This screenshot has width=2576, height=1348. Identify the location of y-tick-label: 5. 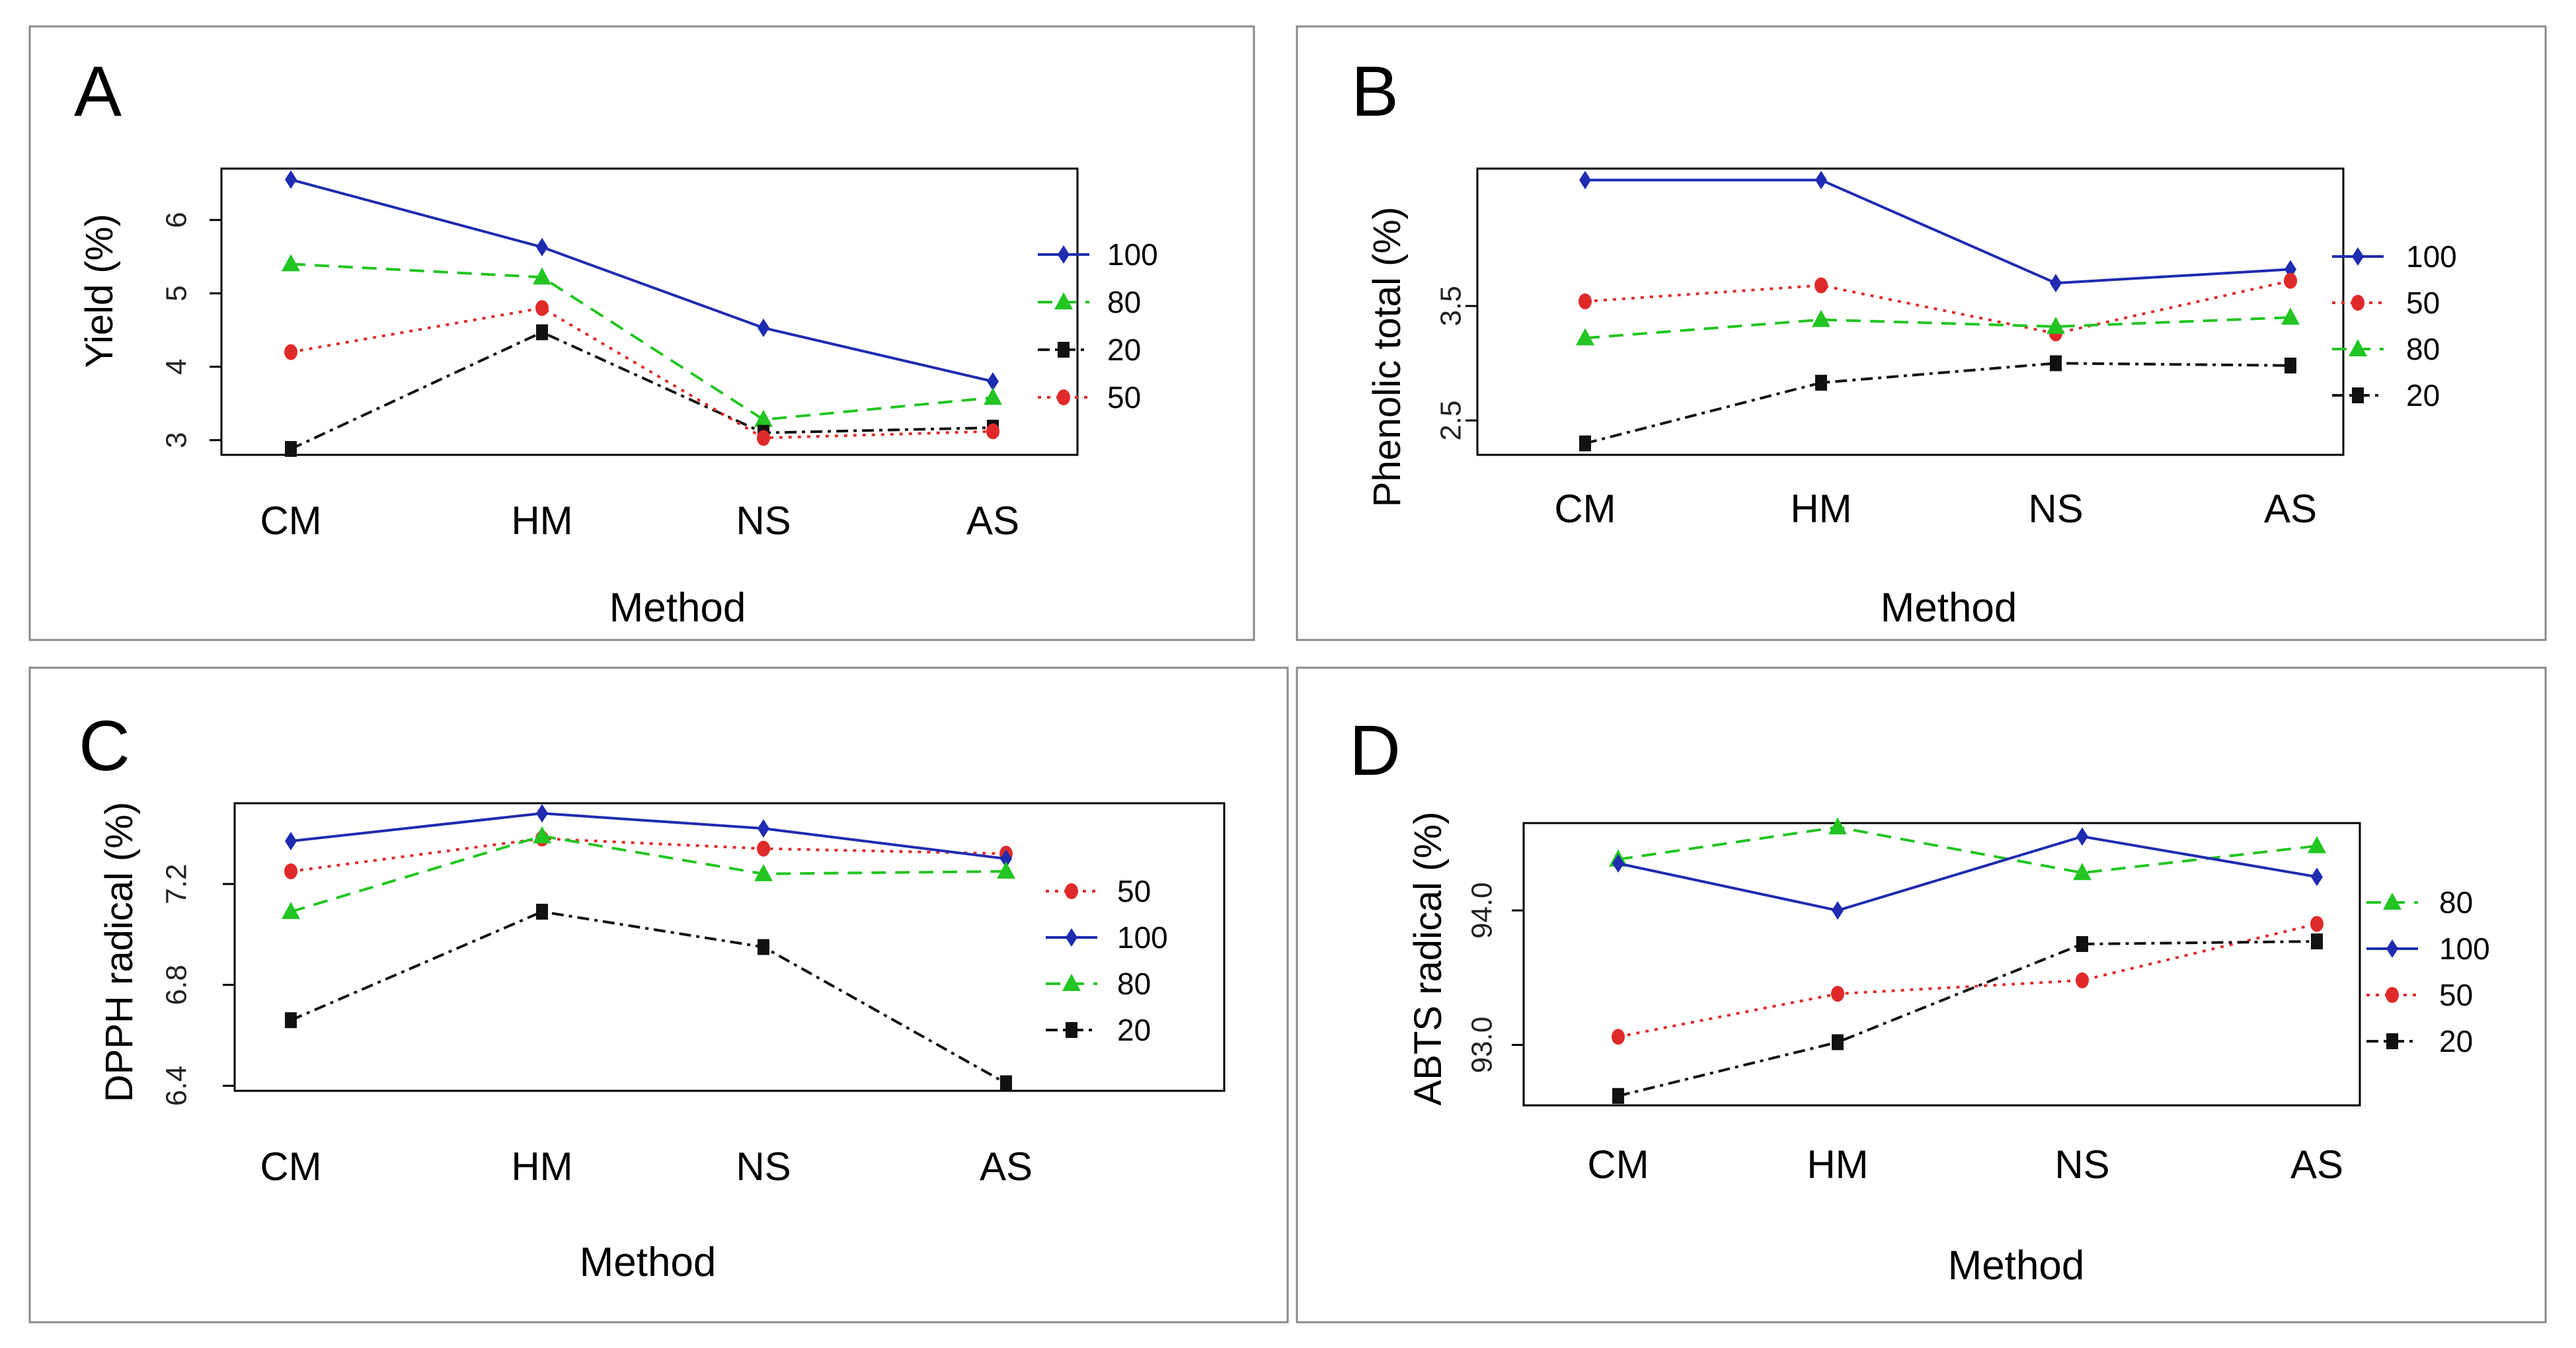
(177, 293).